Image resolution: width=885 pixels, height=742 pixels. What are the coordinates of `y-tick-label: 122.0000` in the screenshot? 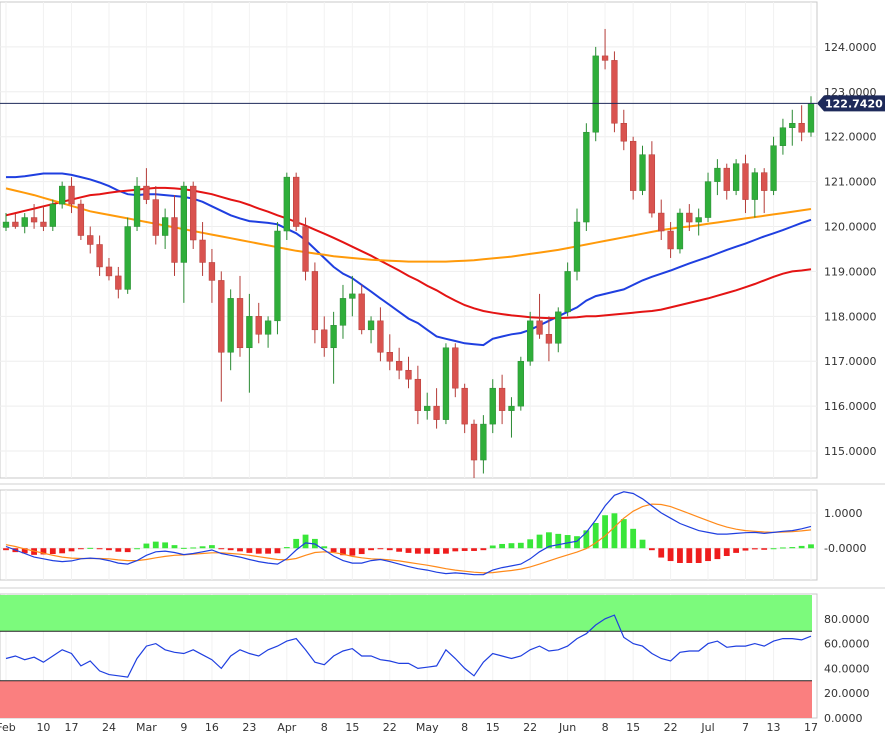 It's located at (850, 137).